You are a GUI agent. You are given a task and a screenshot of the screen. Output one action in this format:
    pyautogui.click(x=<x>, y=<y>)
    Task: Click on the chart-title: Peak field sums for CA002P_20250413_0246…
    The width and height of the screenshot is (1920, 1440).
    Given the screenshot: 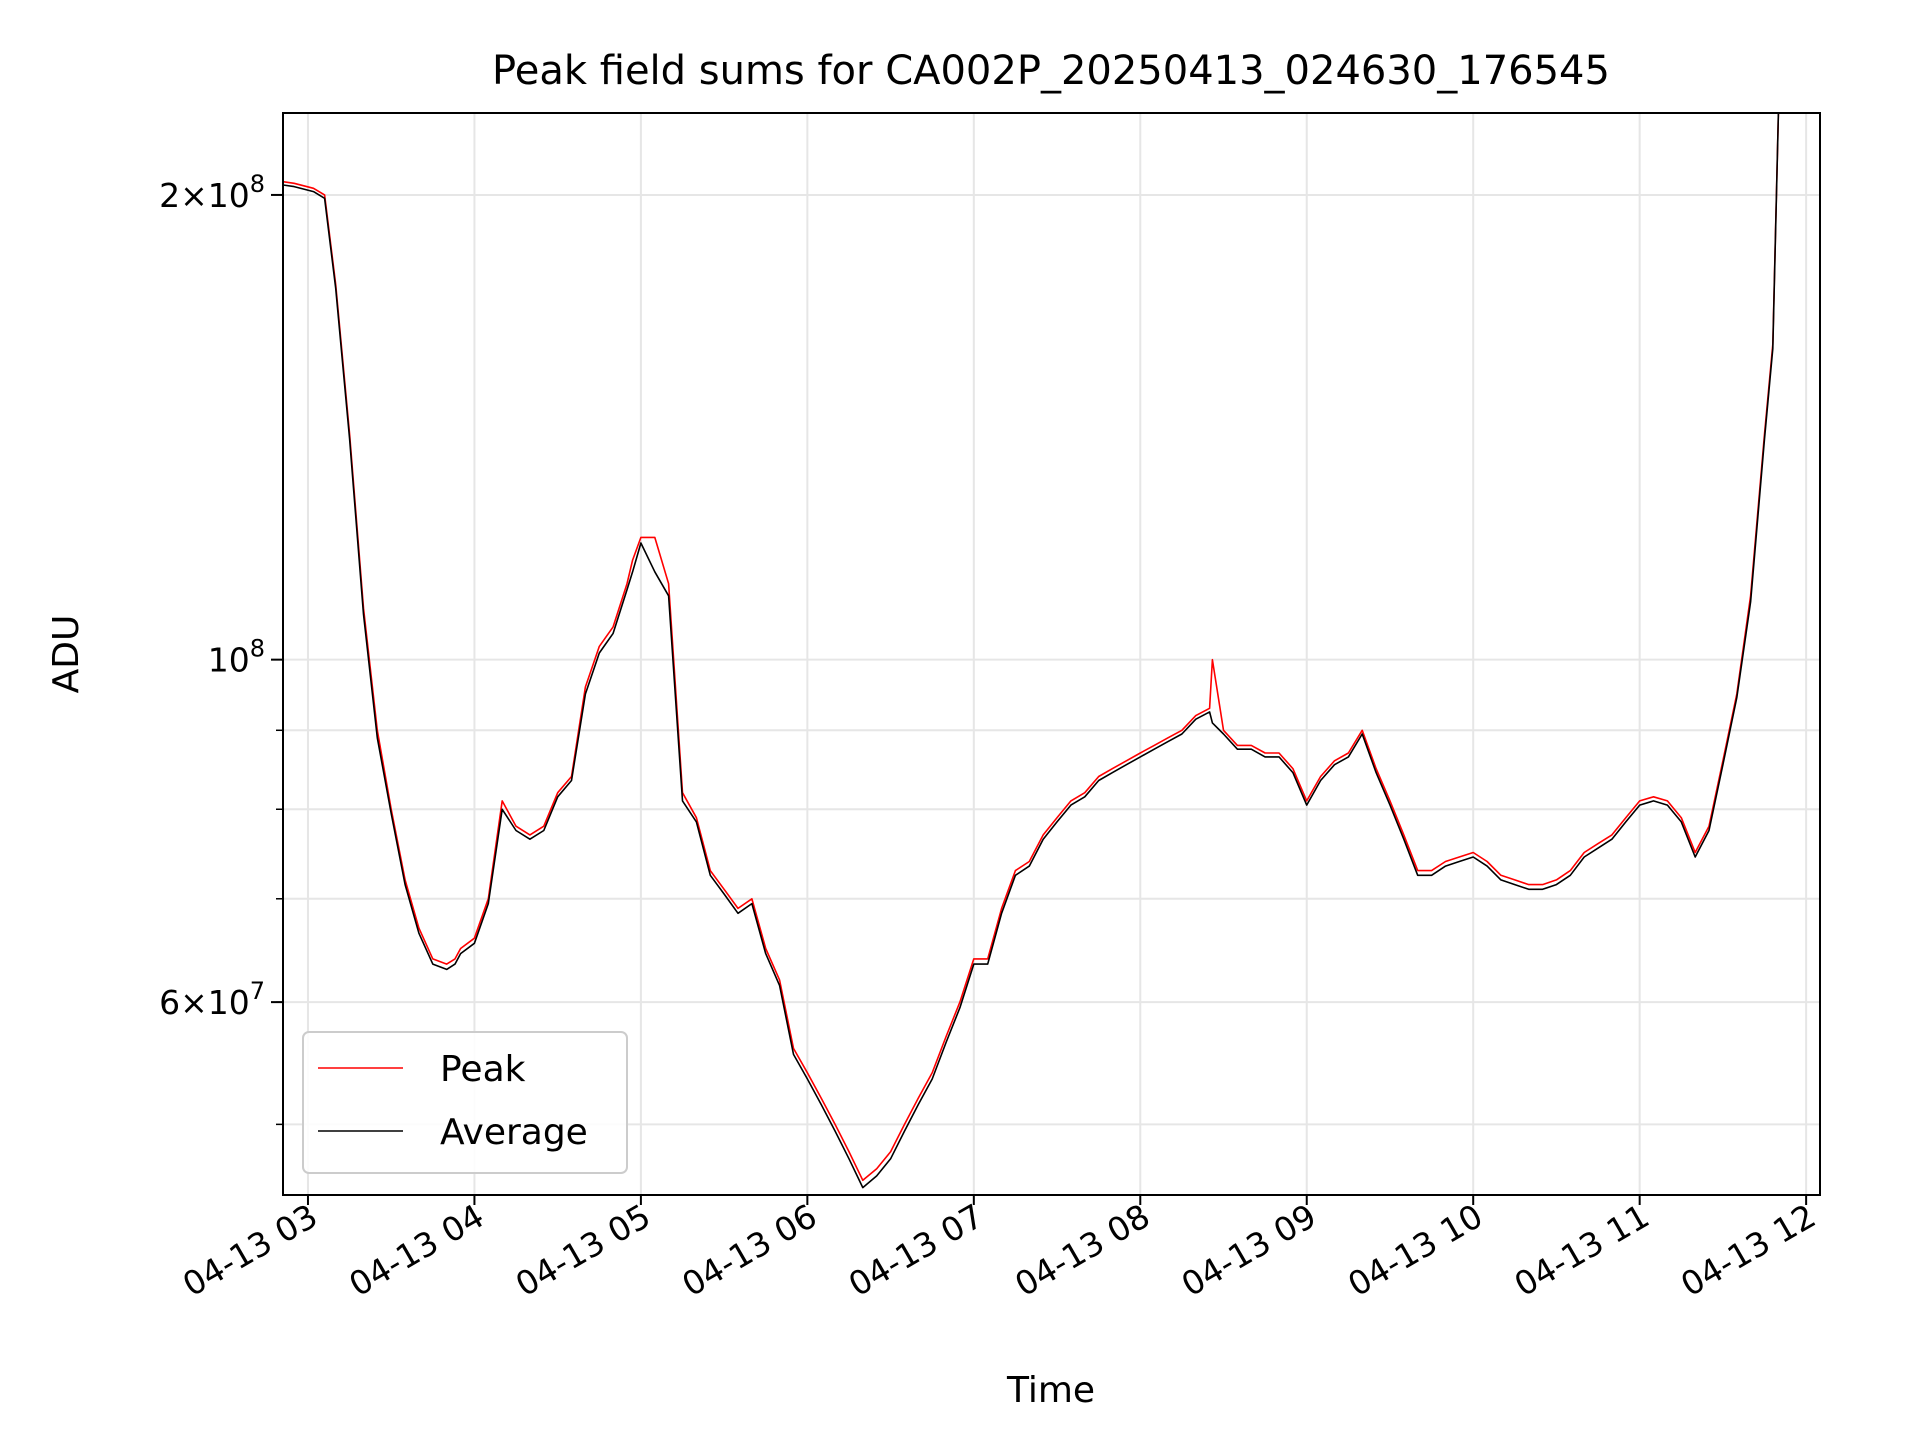 What is the action you would take?
    pyautogui.click(x=1051, y=71)
    